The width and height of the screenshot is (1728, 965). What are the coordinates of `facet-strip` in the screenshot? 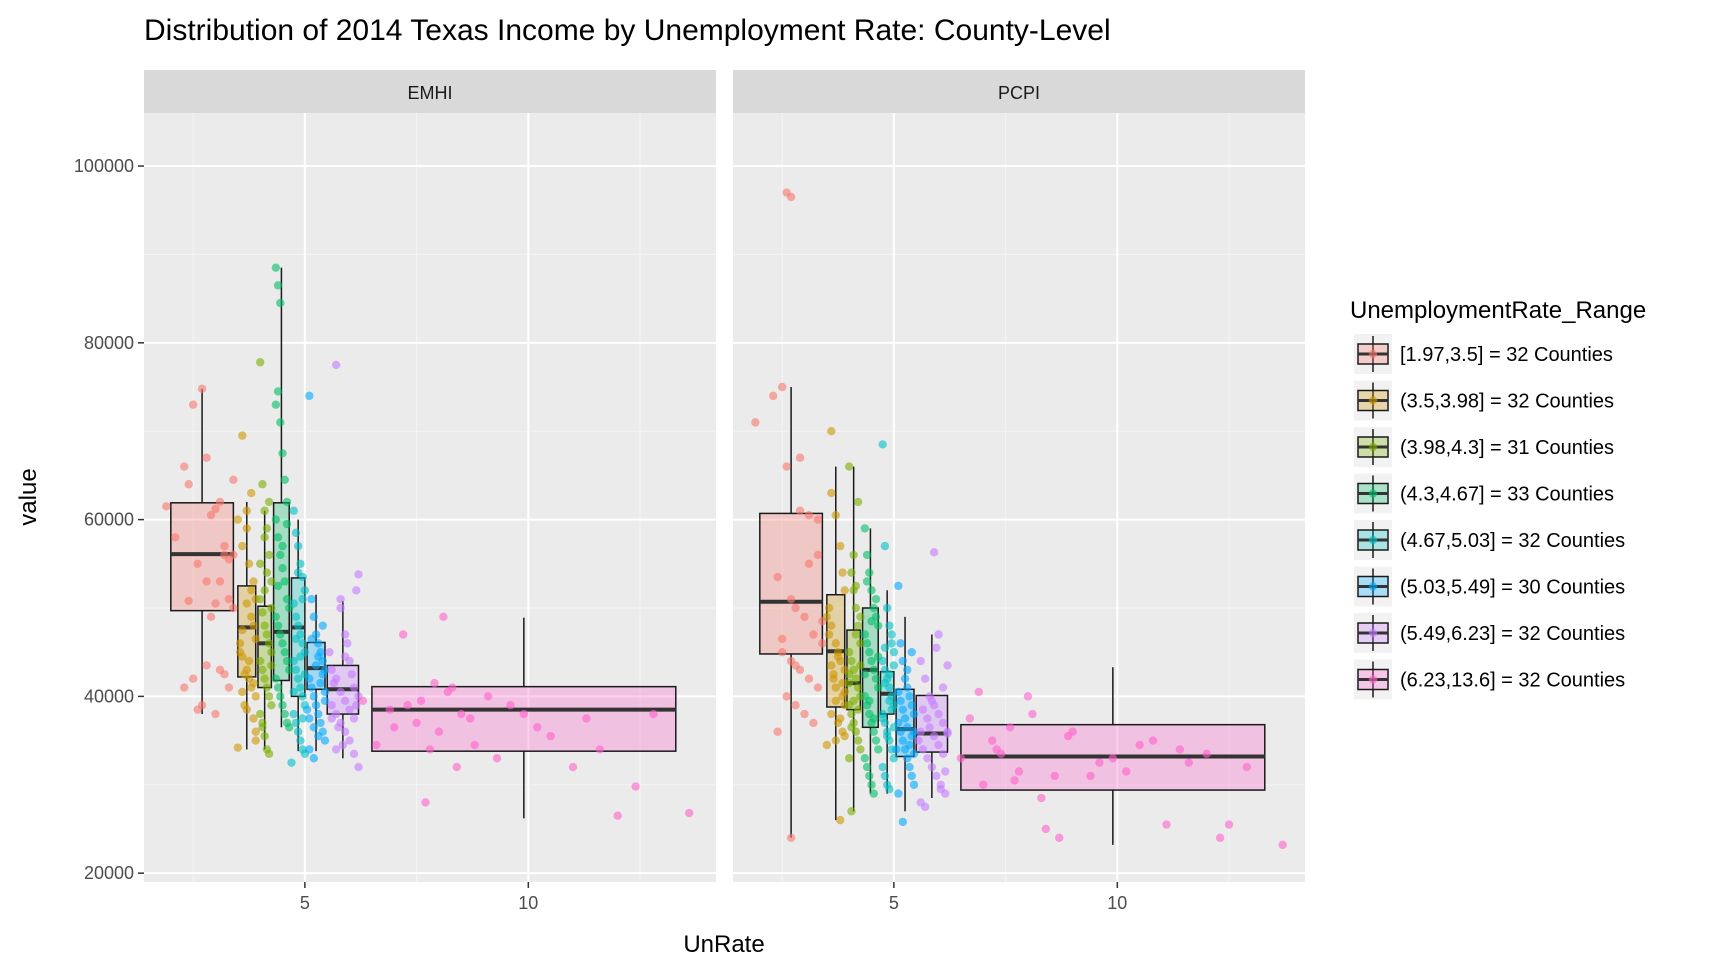 It's located at (1019, 91).